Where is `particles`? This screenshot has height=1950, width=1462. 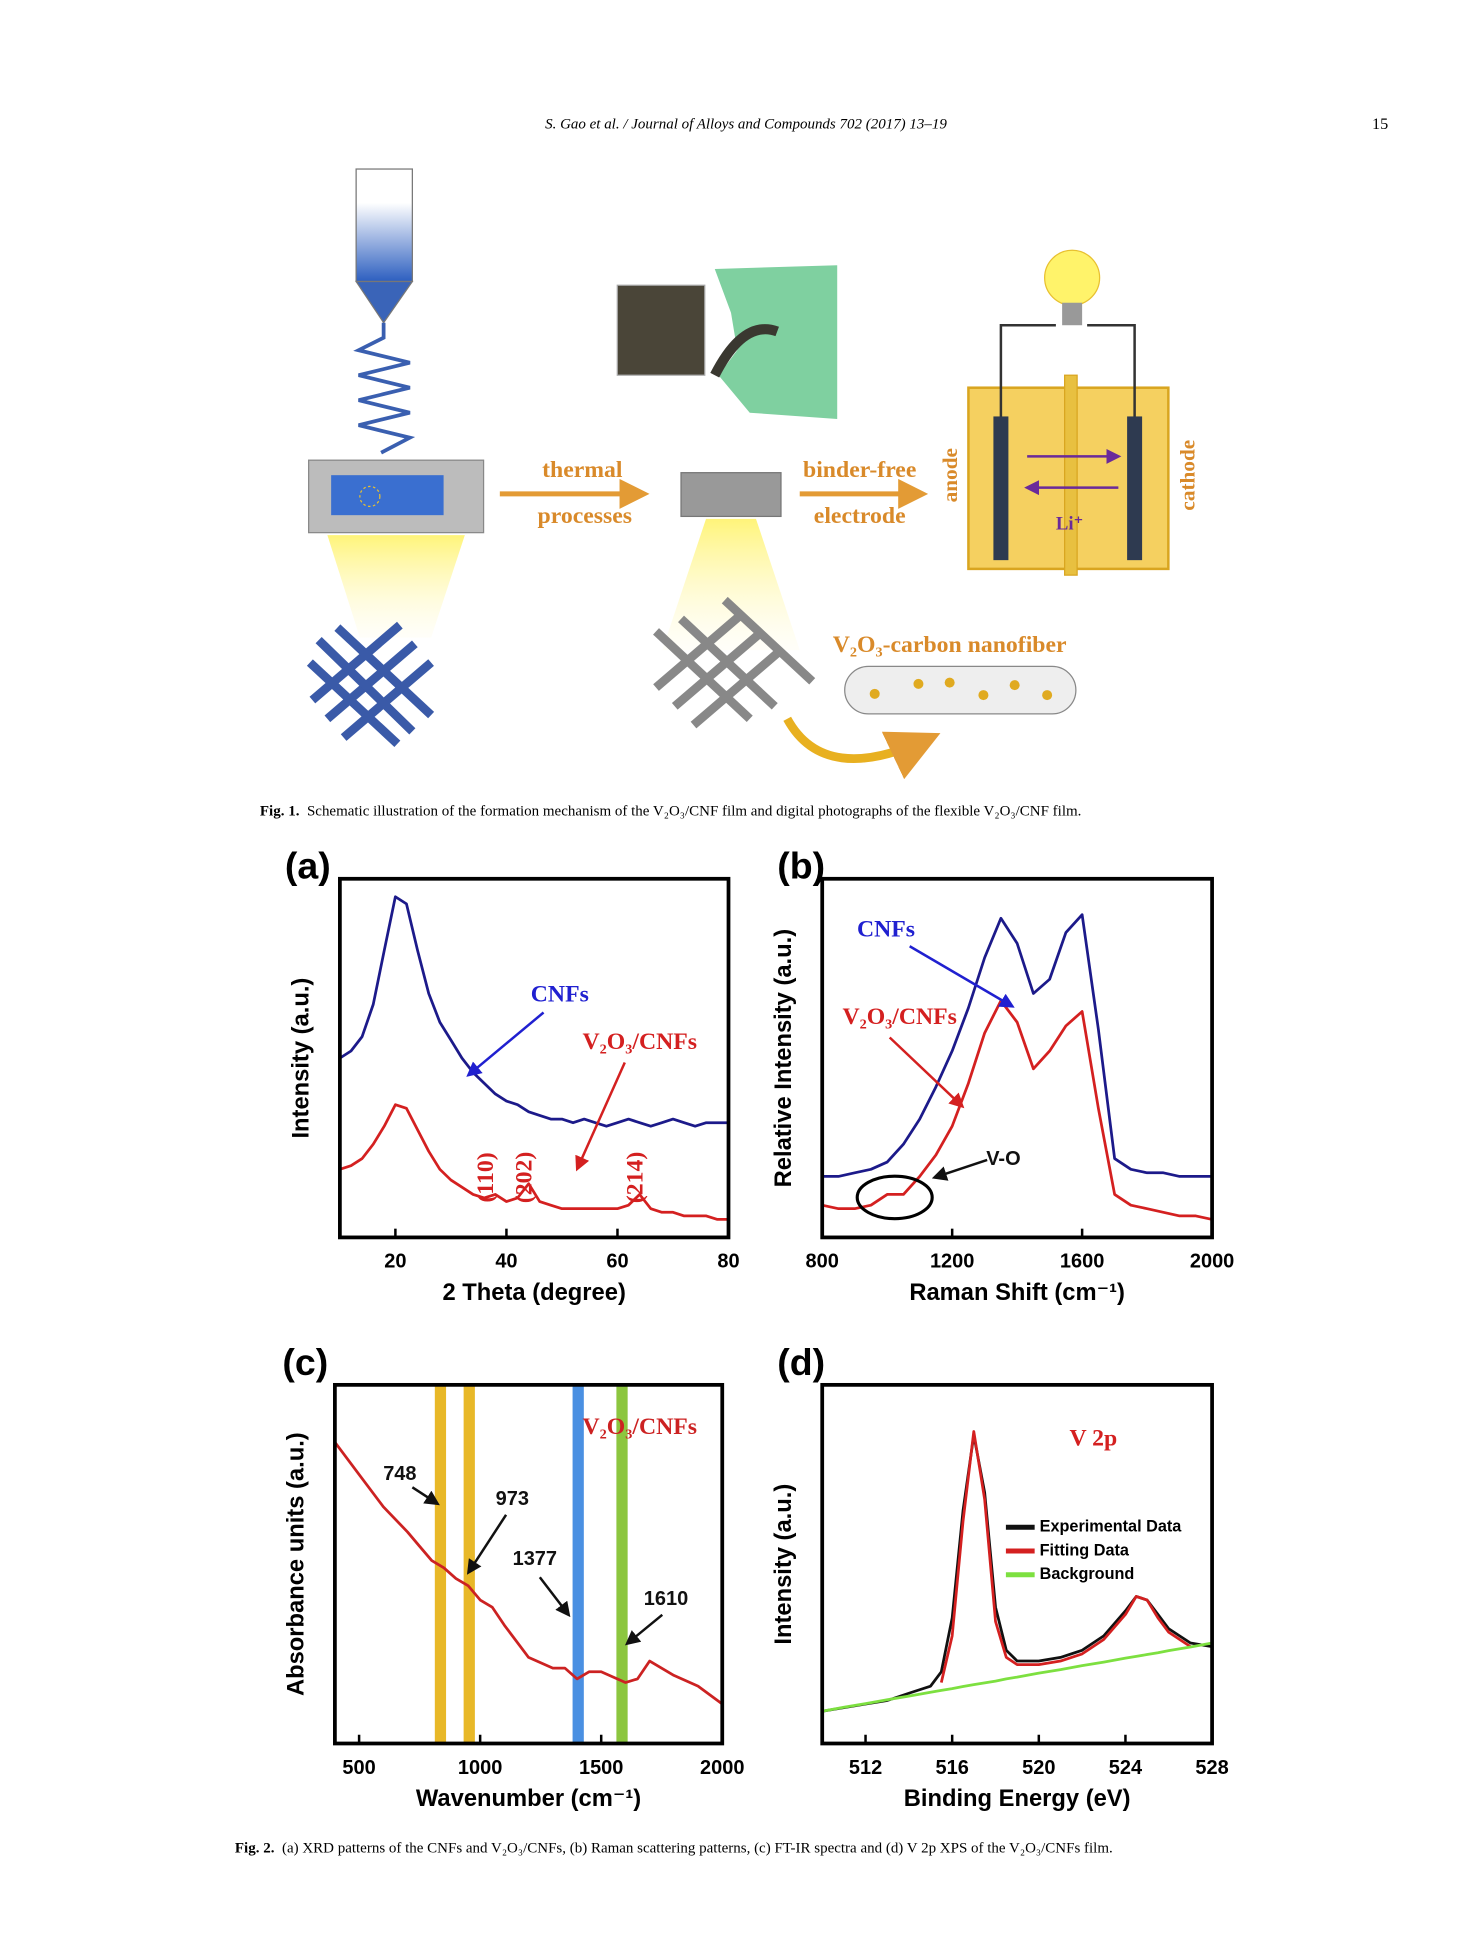 particles is located at coordinates (961, 689).